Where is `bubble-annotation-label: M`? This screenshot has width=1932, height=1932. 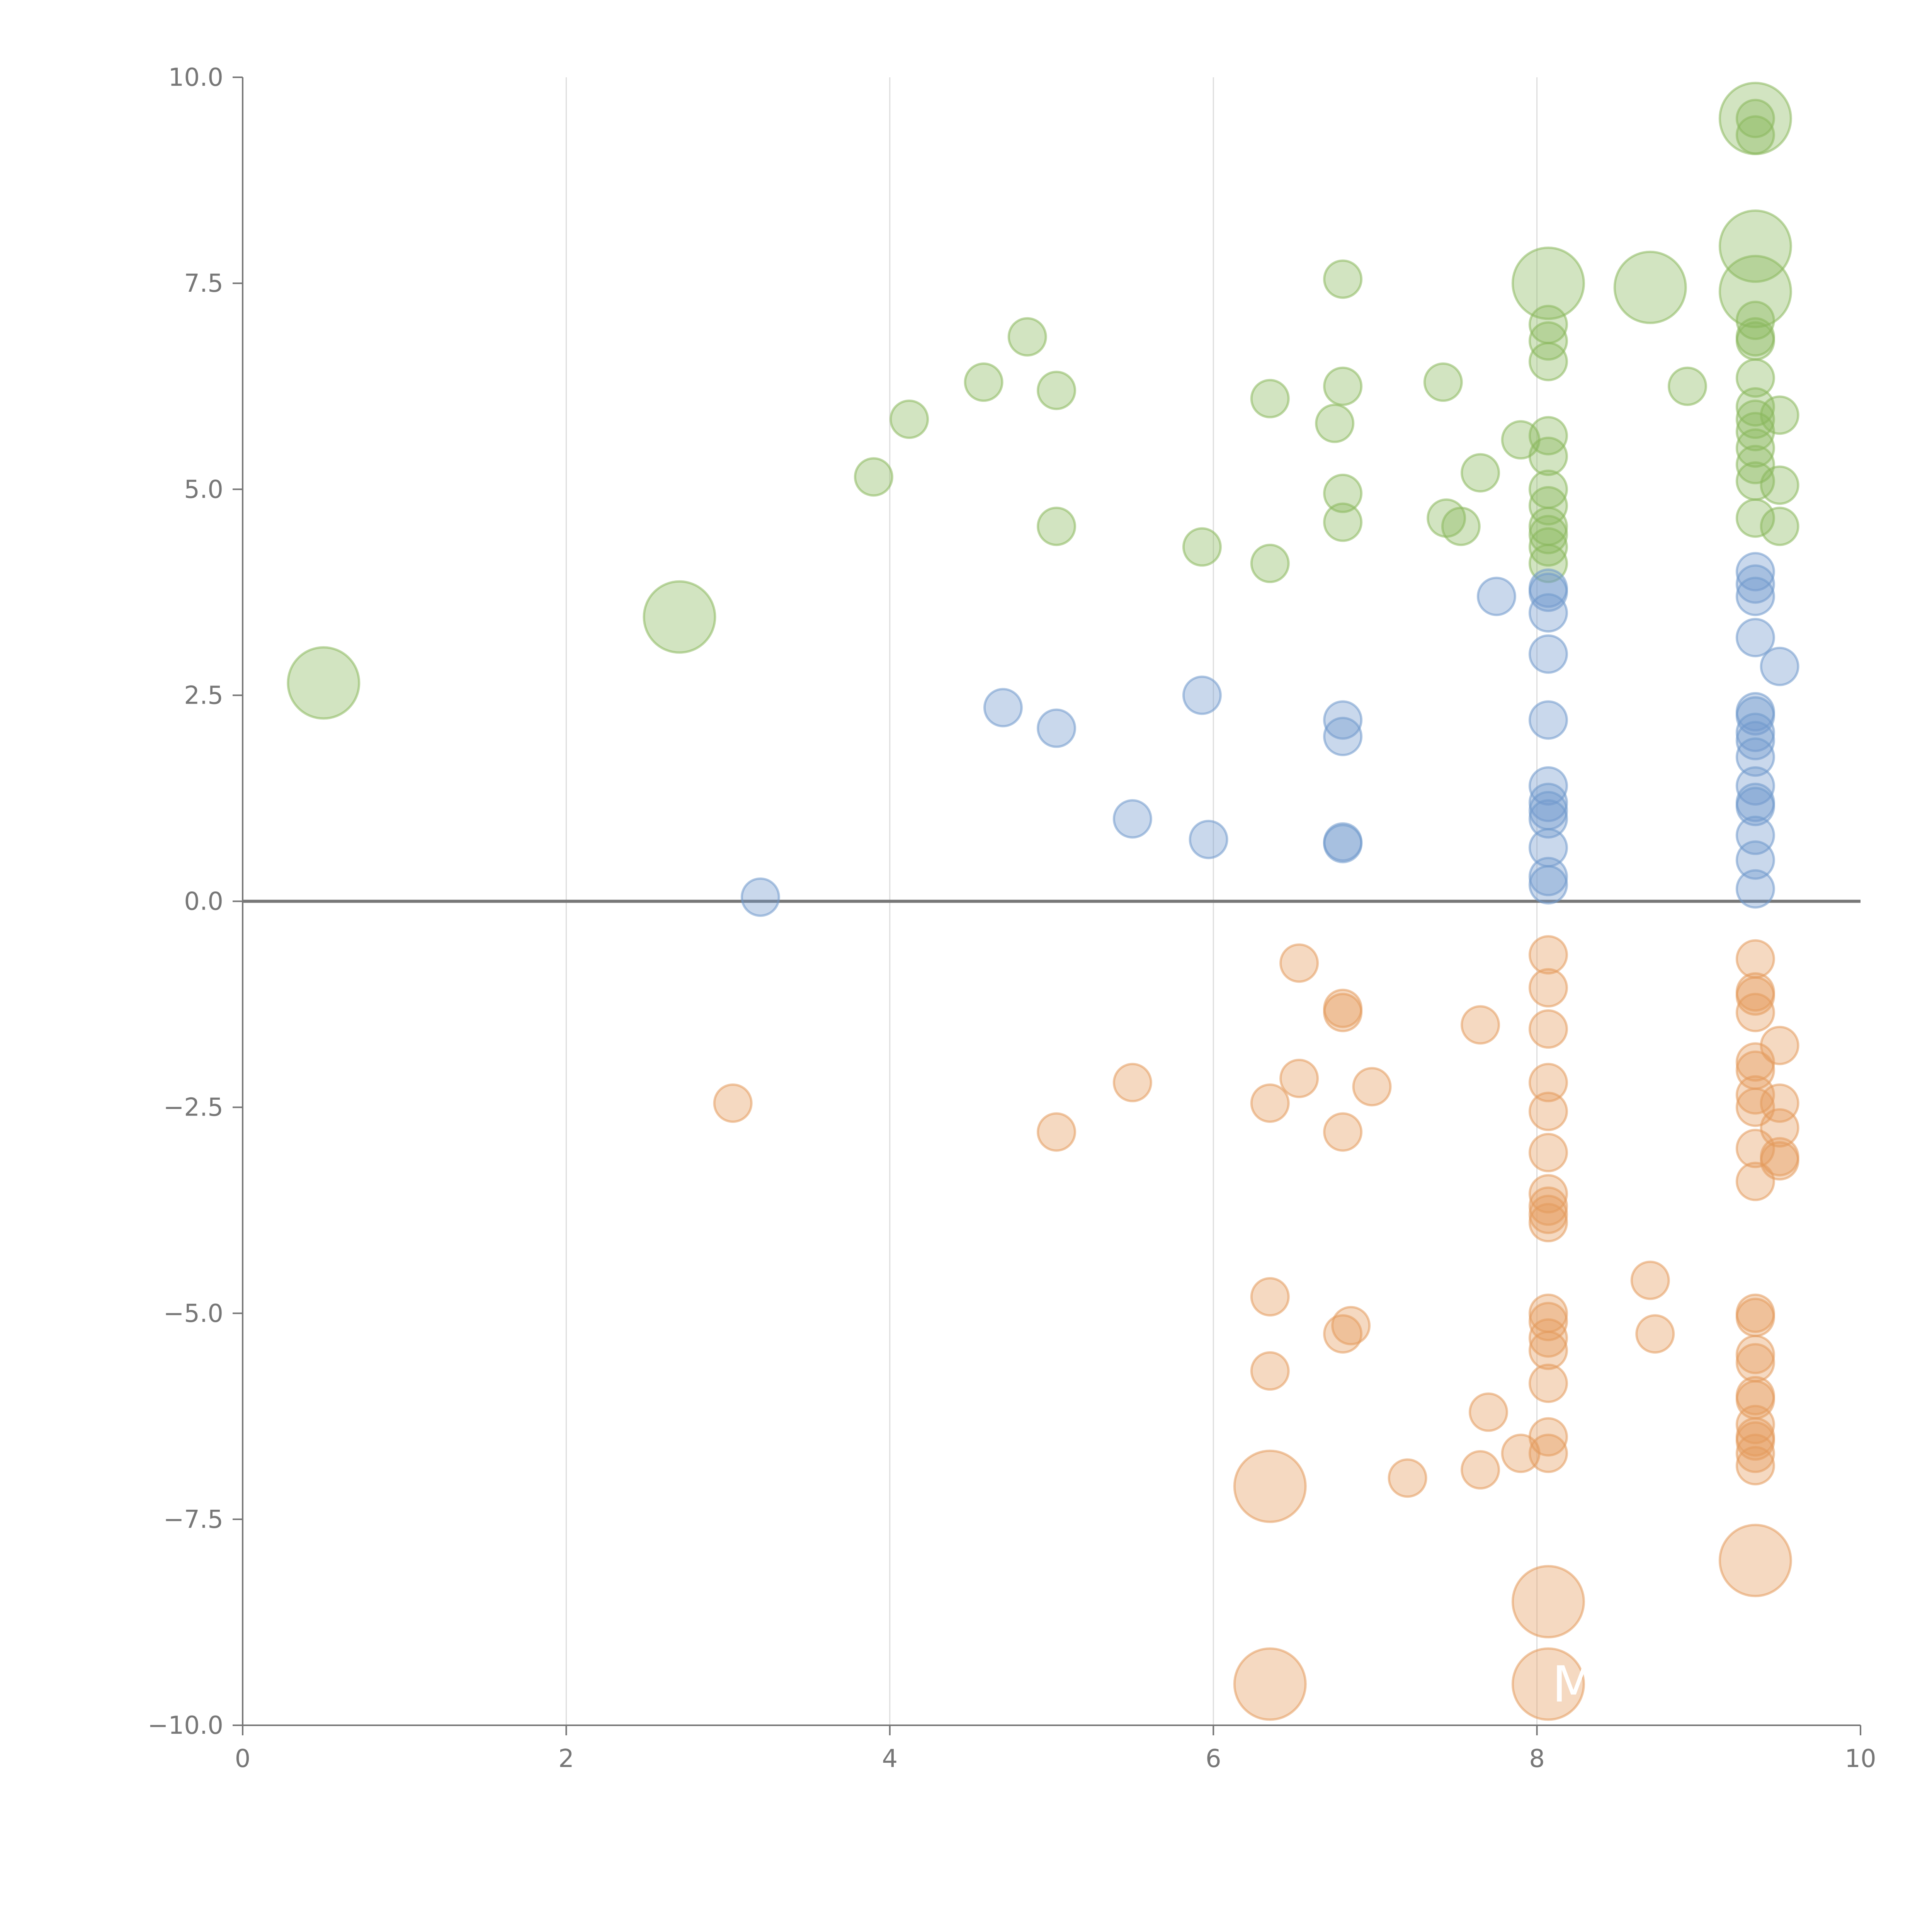
bubble-annotation-label: M is located at coordinates (1574, 1685).